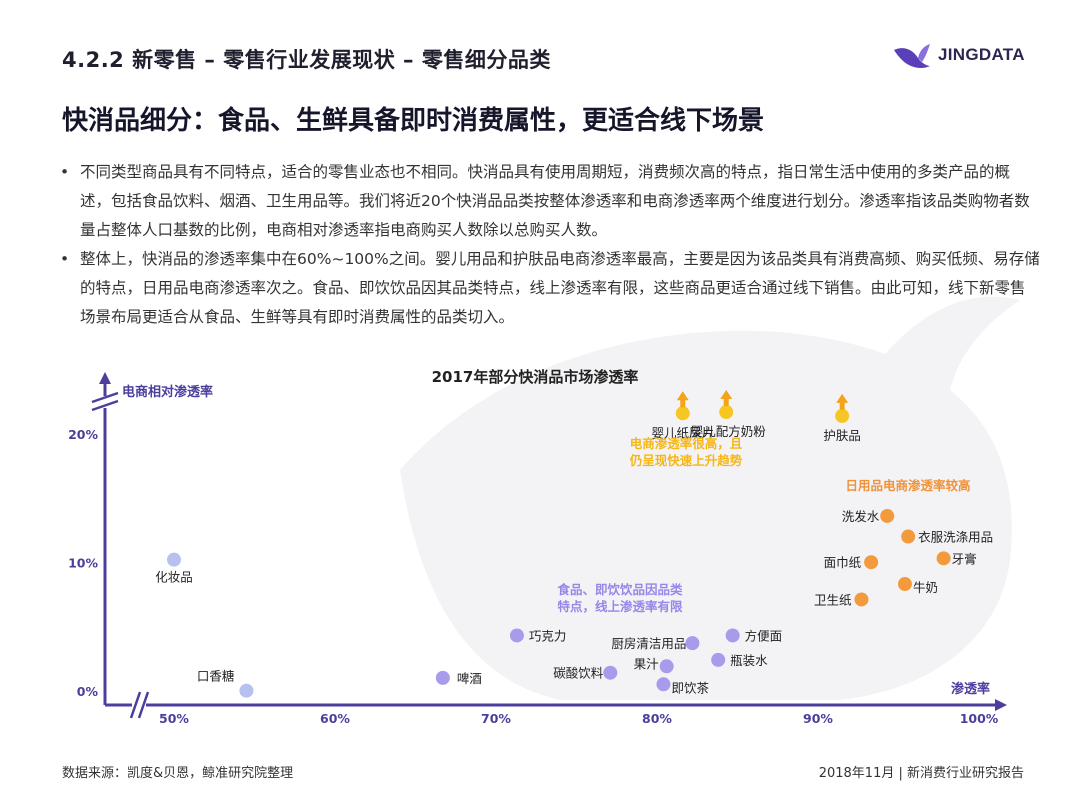 Image resolution: width=1080 pixels, height=810 pixels. I want to click on x-tick-label: 70%, so click(496, 718).